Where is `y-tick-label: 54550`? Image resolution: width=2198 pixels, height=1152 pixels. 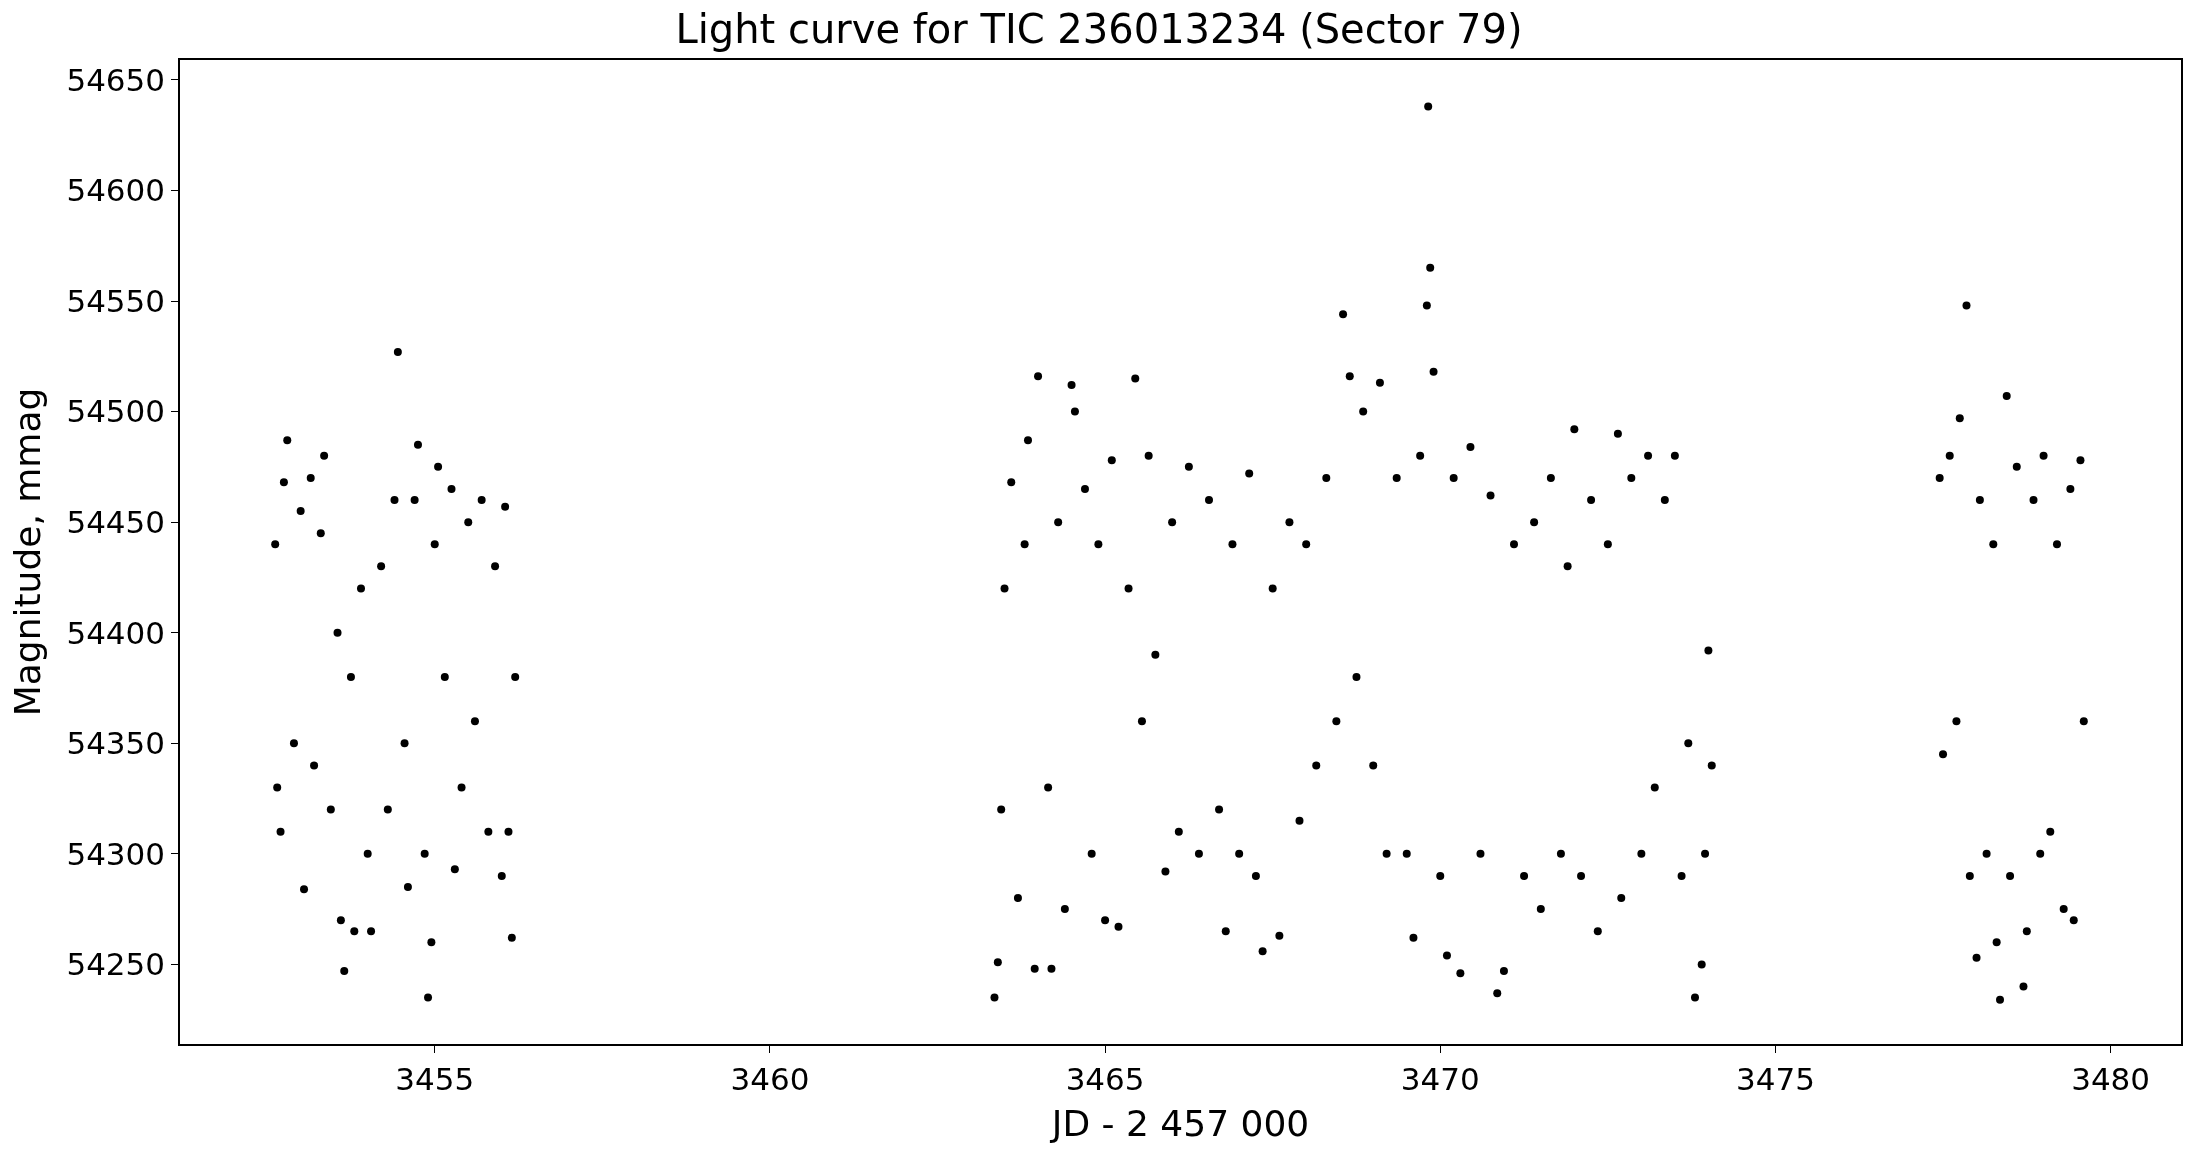
y-tick-label: 54550 is located at coordinates (116, 300).